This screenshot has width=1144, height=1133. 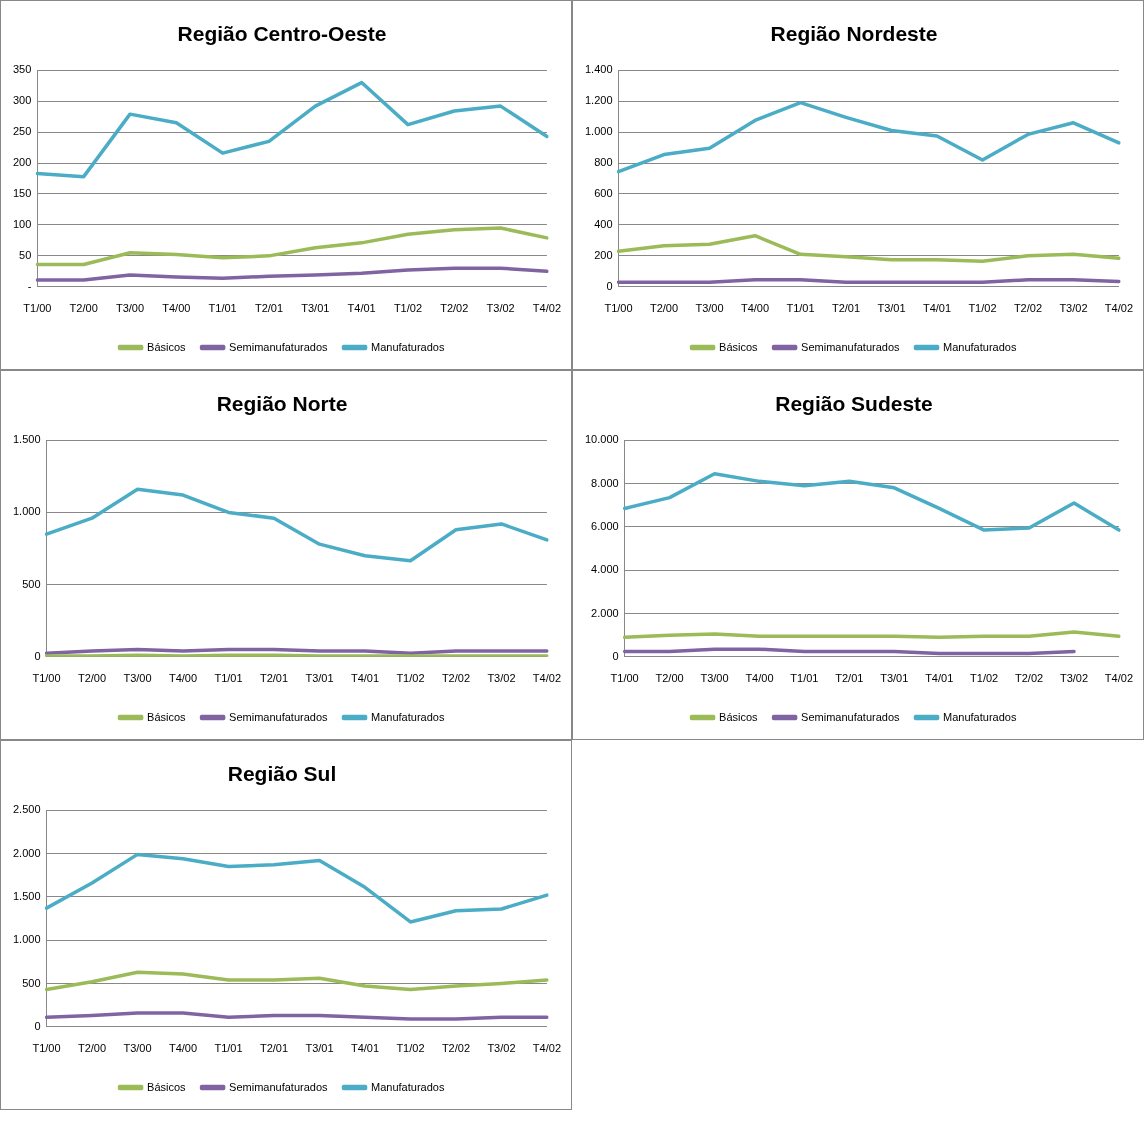 What do you see at coordinates (605, 569) in the screenshot?
I see `y-tick-label: 4.000` at bounding box center [605, 569].